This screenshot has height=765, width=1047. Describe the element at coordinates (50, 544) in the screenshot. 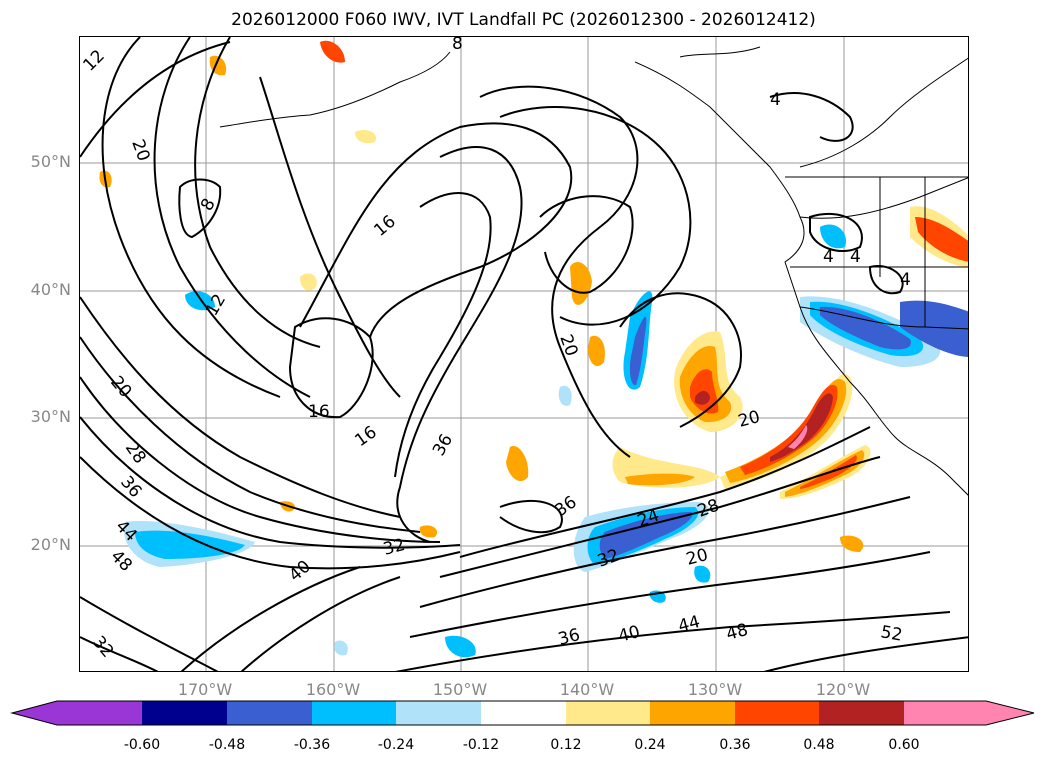

I see `lat-label-20n: 20°N` at that location.